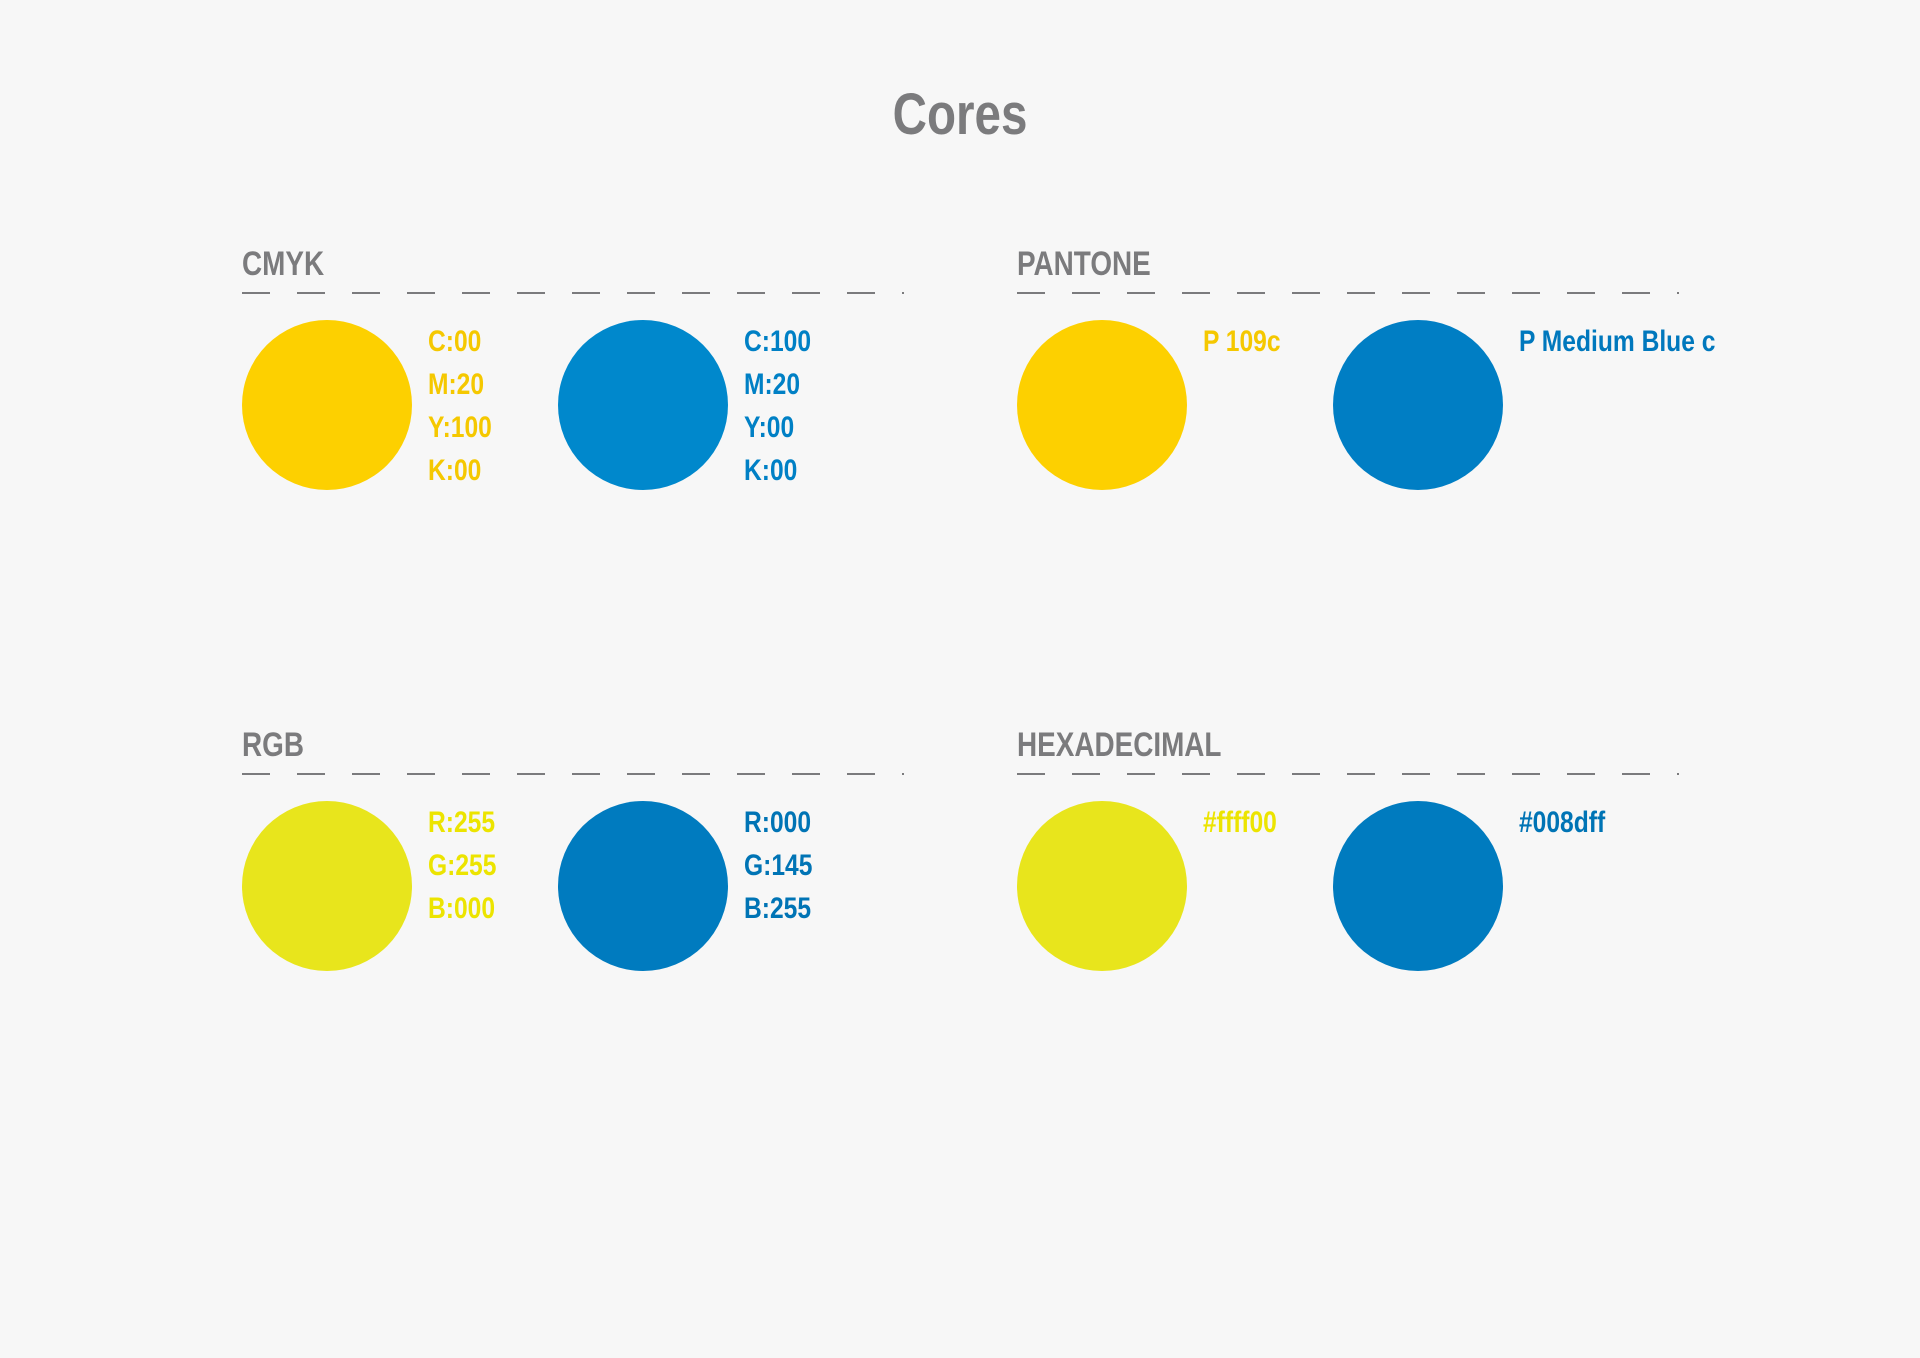 The height and width of the screenshot is (1358, 1920). What do you see at coordinates (1617, 341) in the screenshot?
I see `color-value: P Medium Blue c` at bounding box center [1617, 341].